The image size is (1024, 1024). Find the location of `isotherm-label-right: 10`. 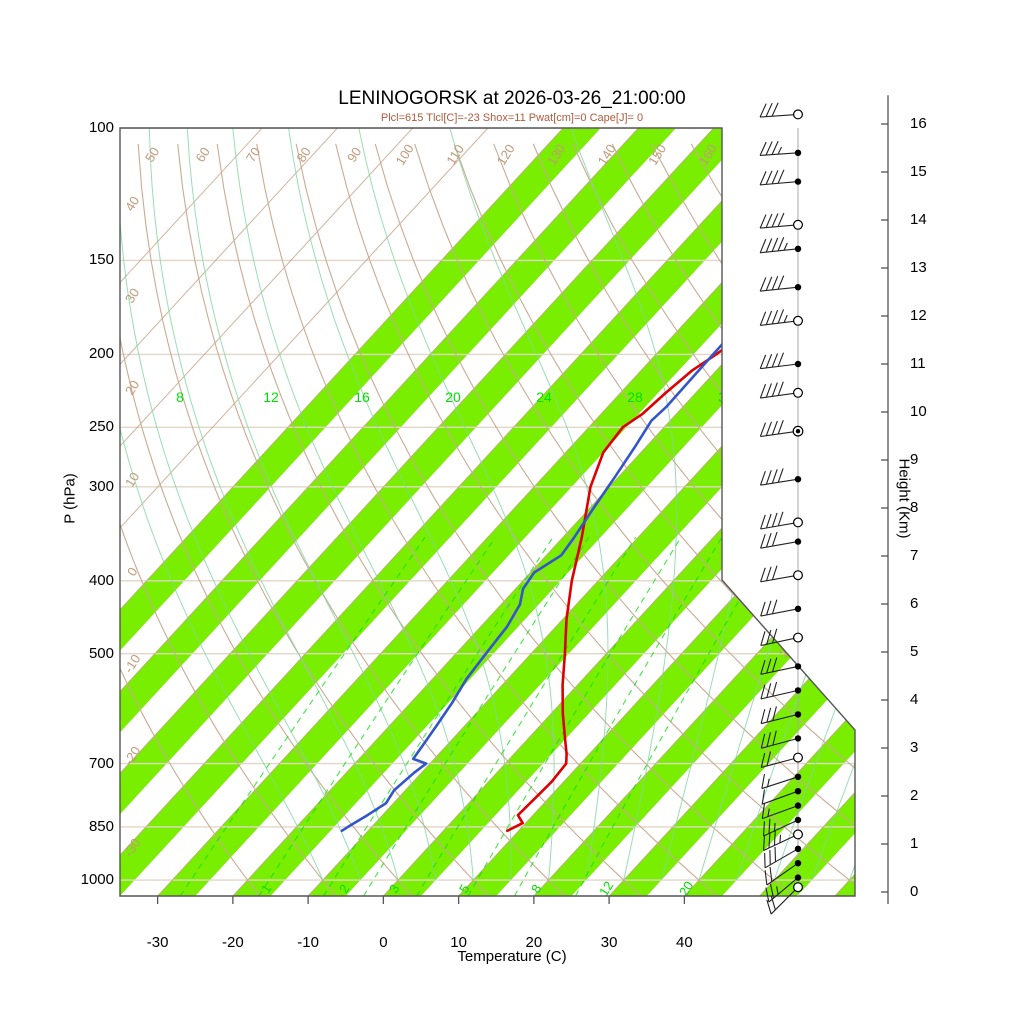

isotherm-label-right: 10 is located at coordinates (753, 598).